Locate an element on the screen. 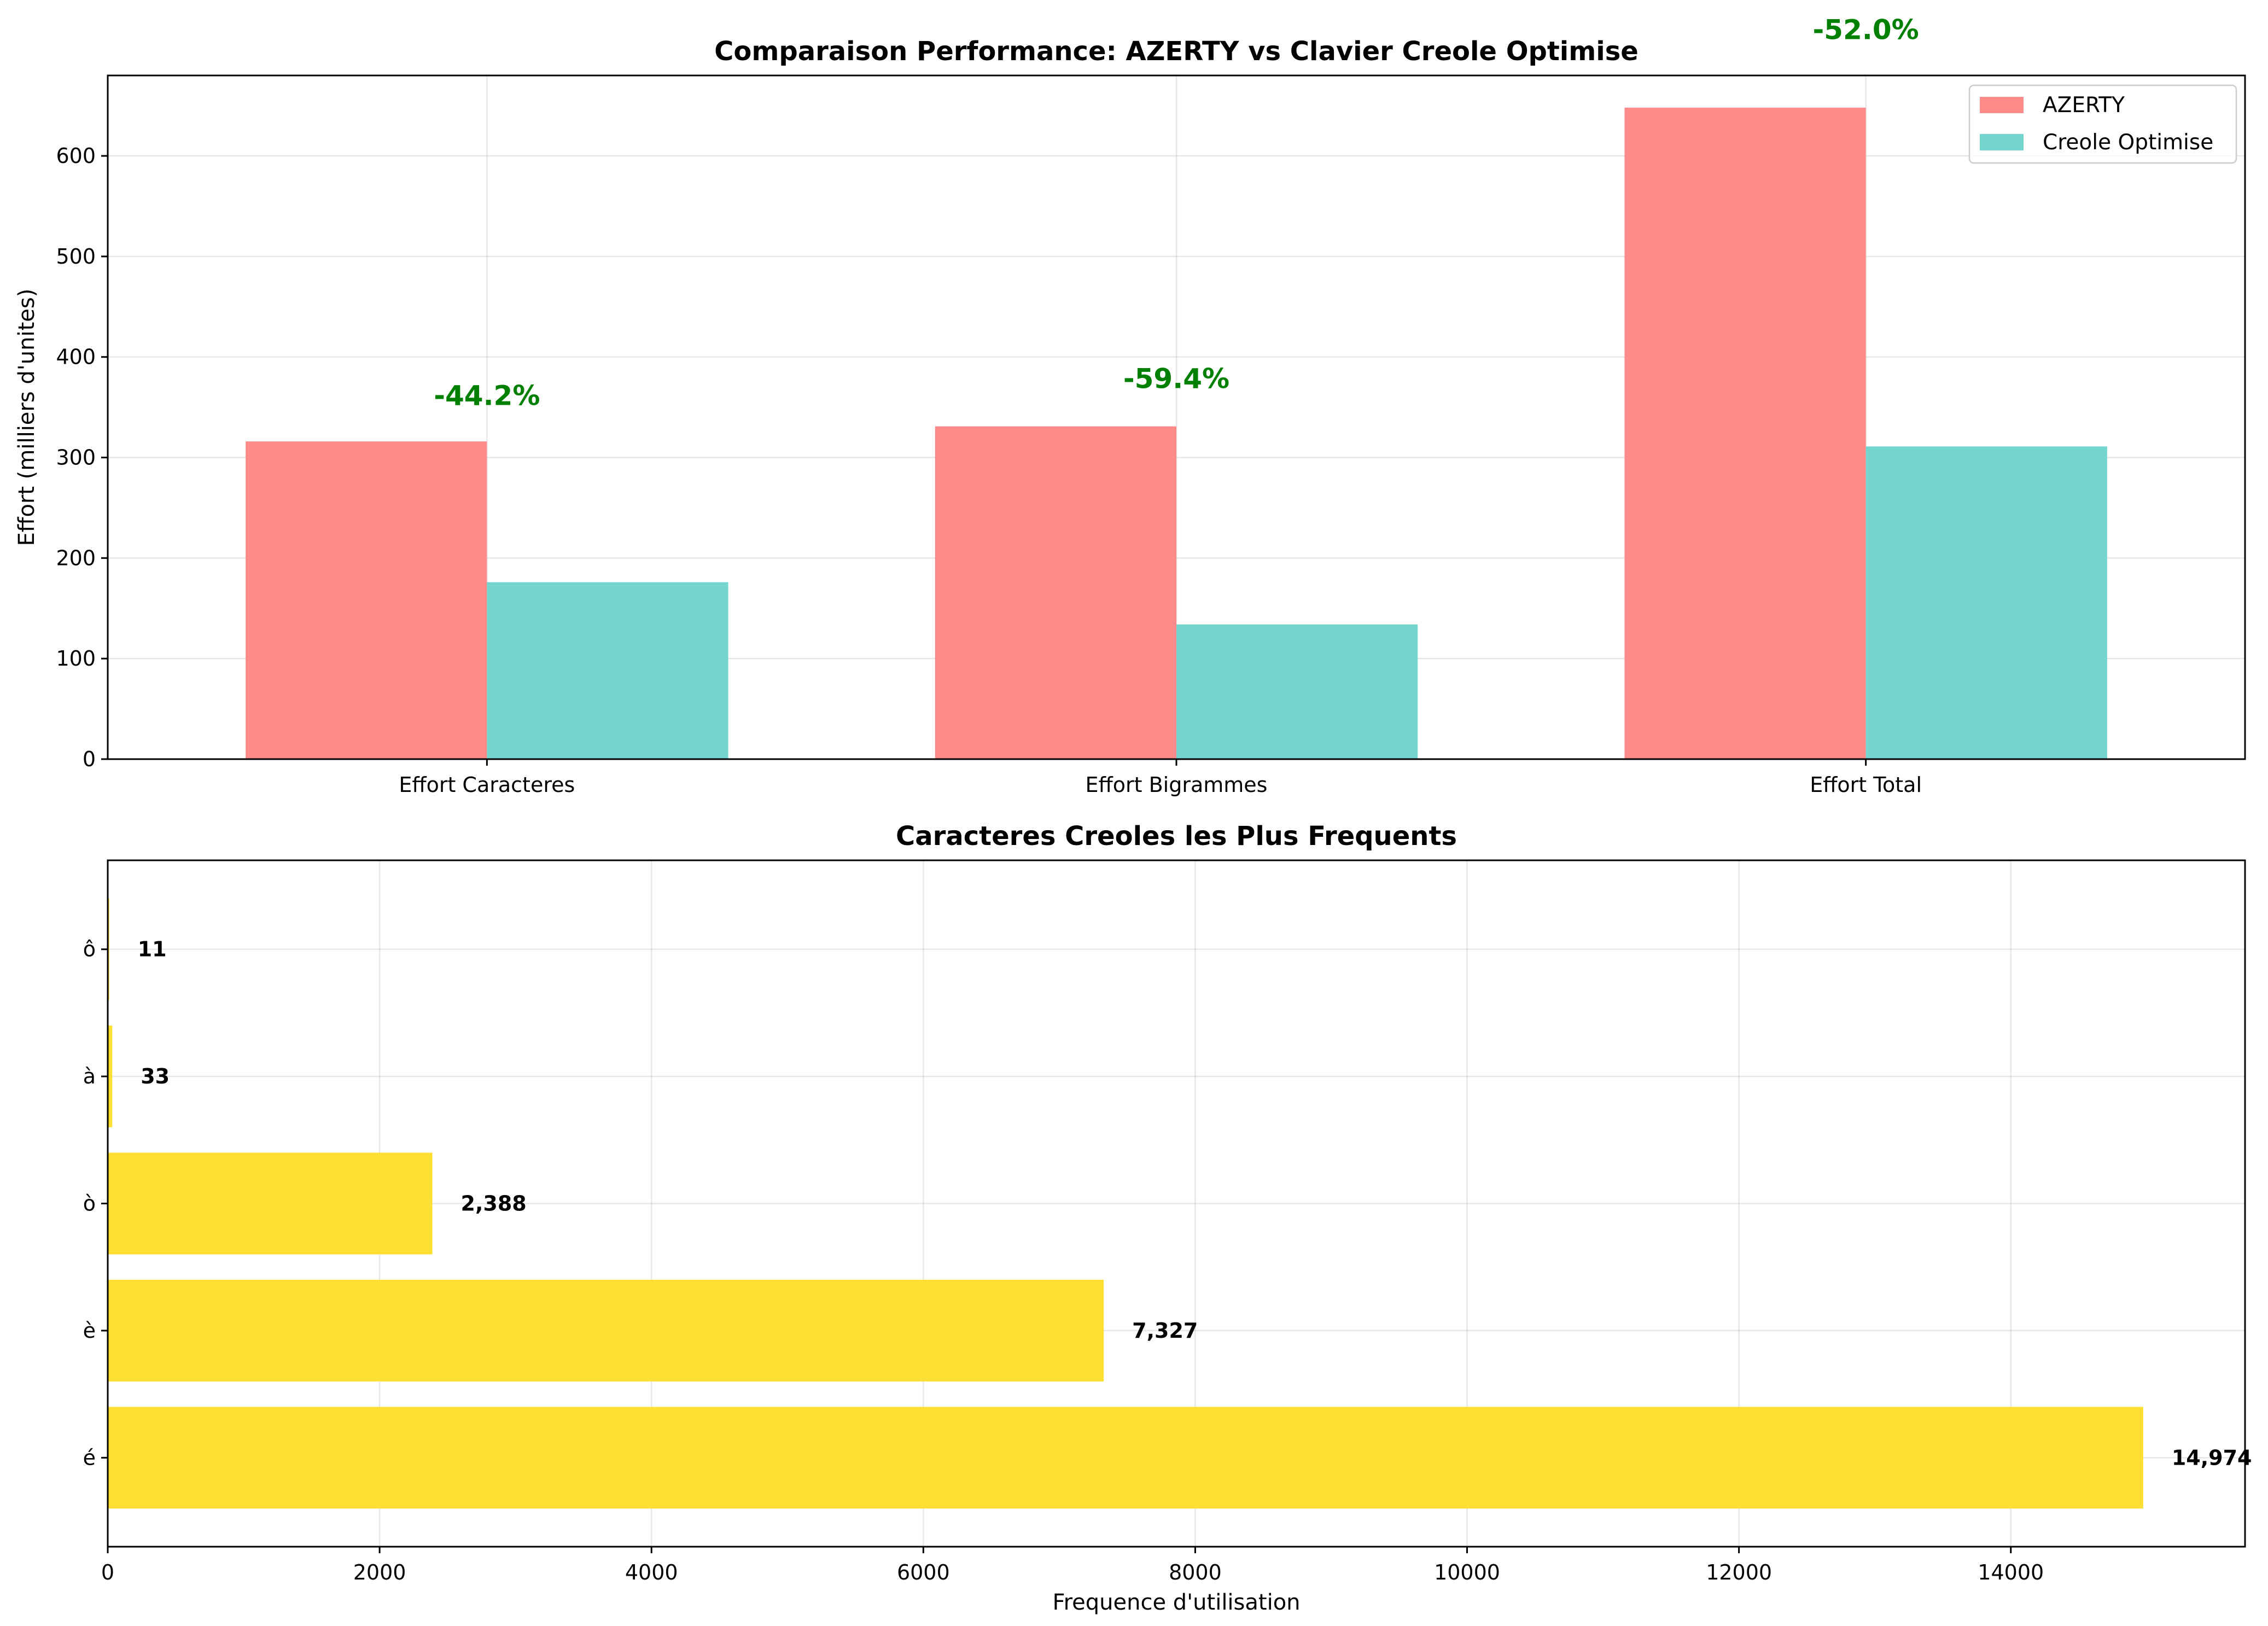 The height and width of the screenshot is (1626, 2268). frequency-value-label-1: 7,327 is located at coordinates (1165, 1331).